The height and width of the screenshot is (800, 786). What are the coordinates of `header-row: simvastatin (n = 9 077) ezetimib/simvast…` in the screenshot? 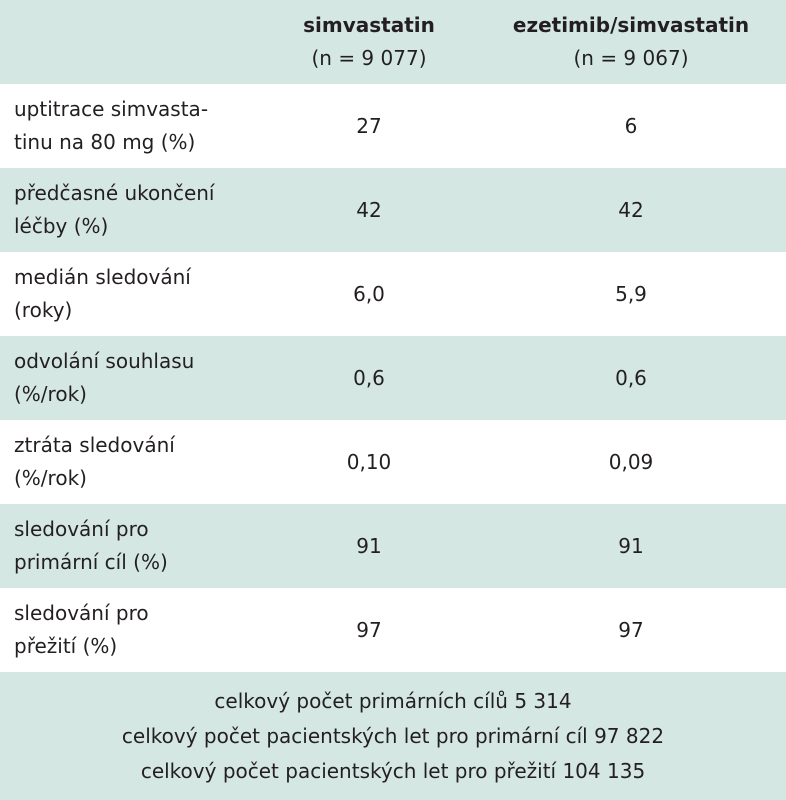 It's located at (393, 42).